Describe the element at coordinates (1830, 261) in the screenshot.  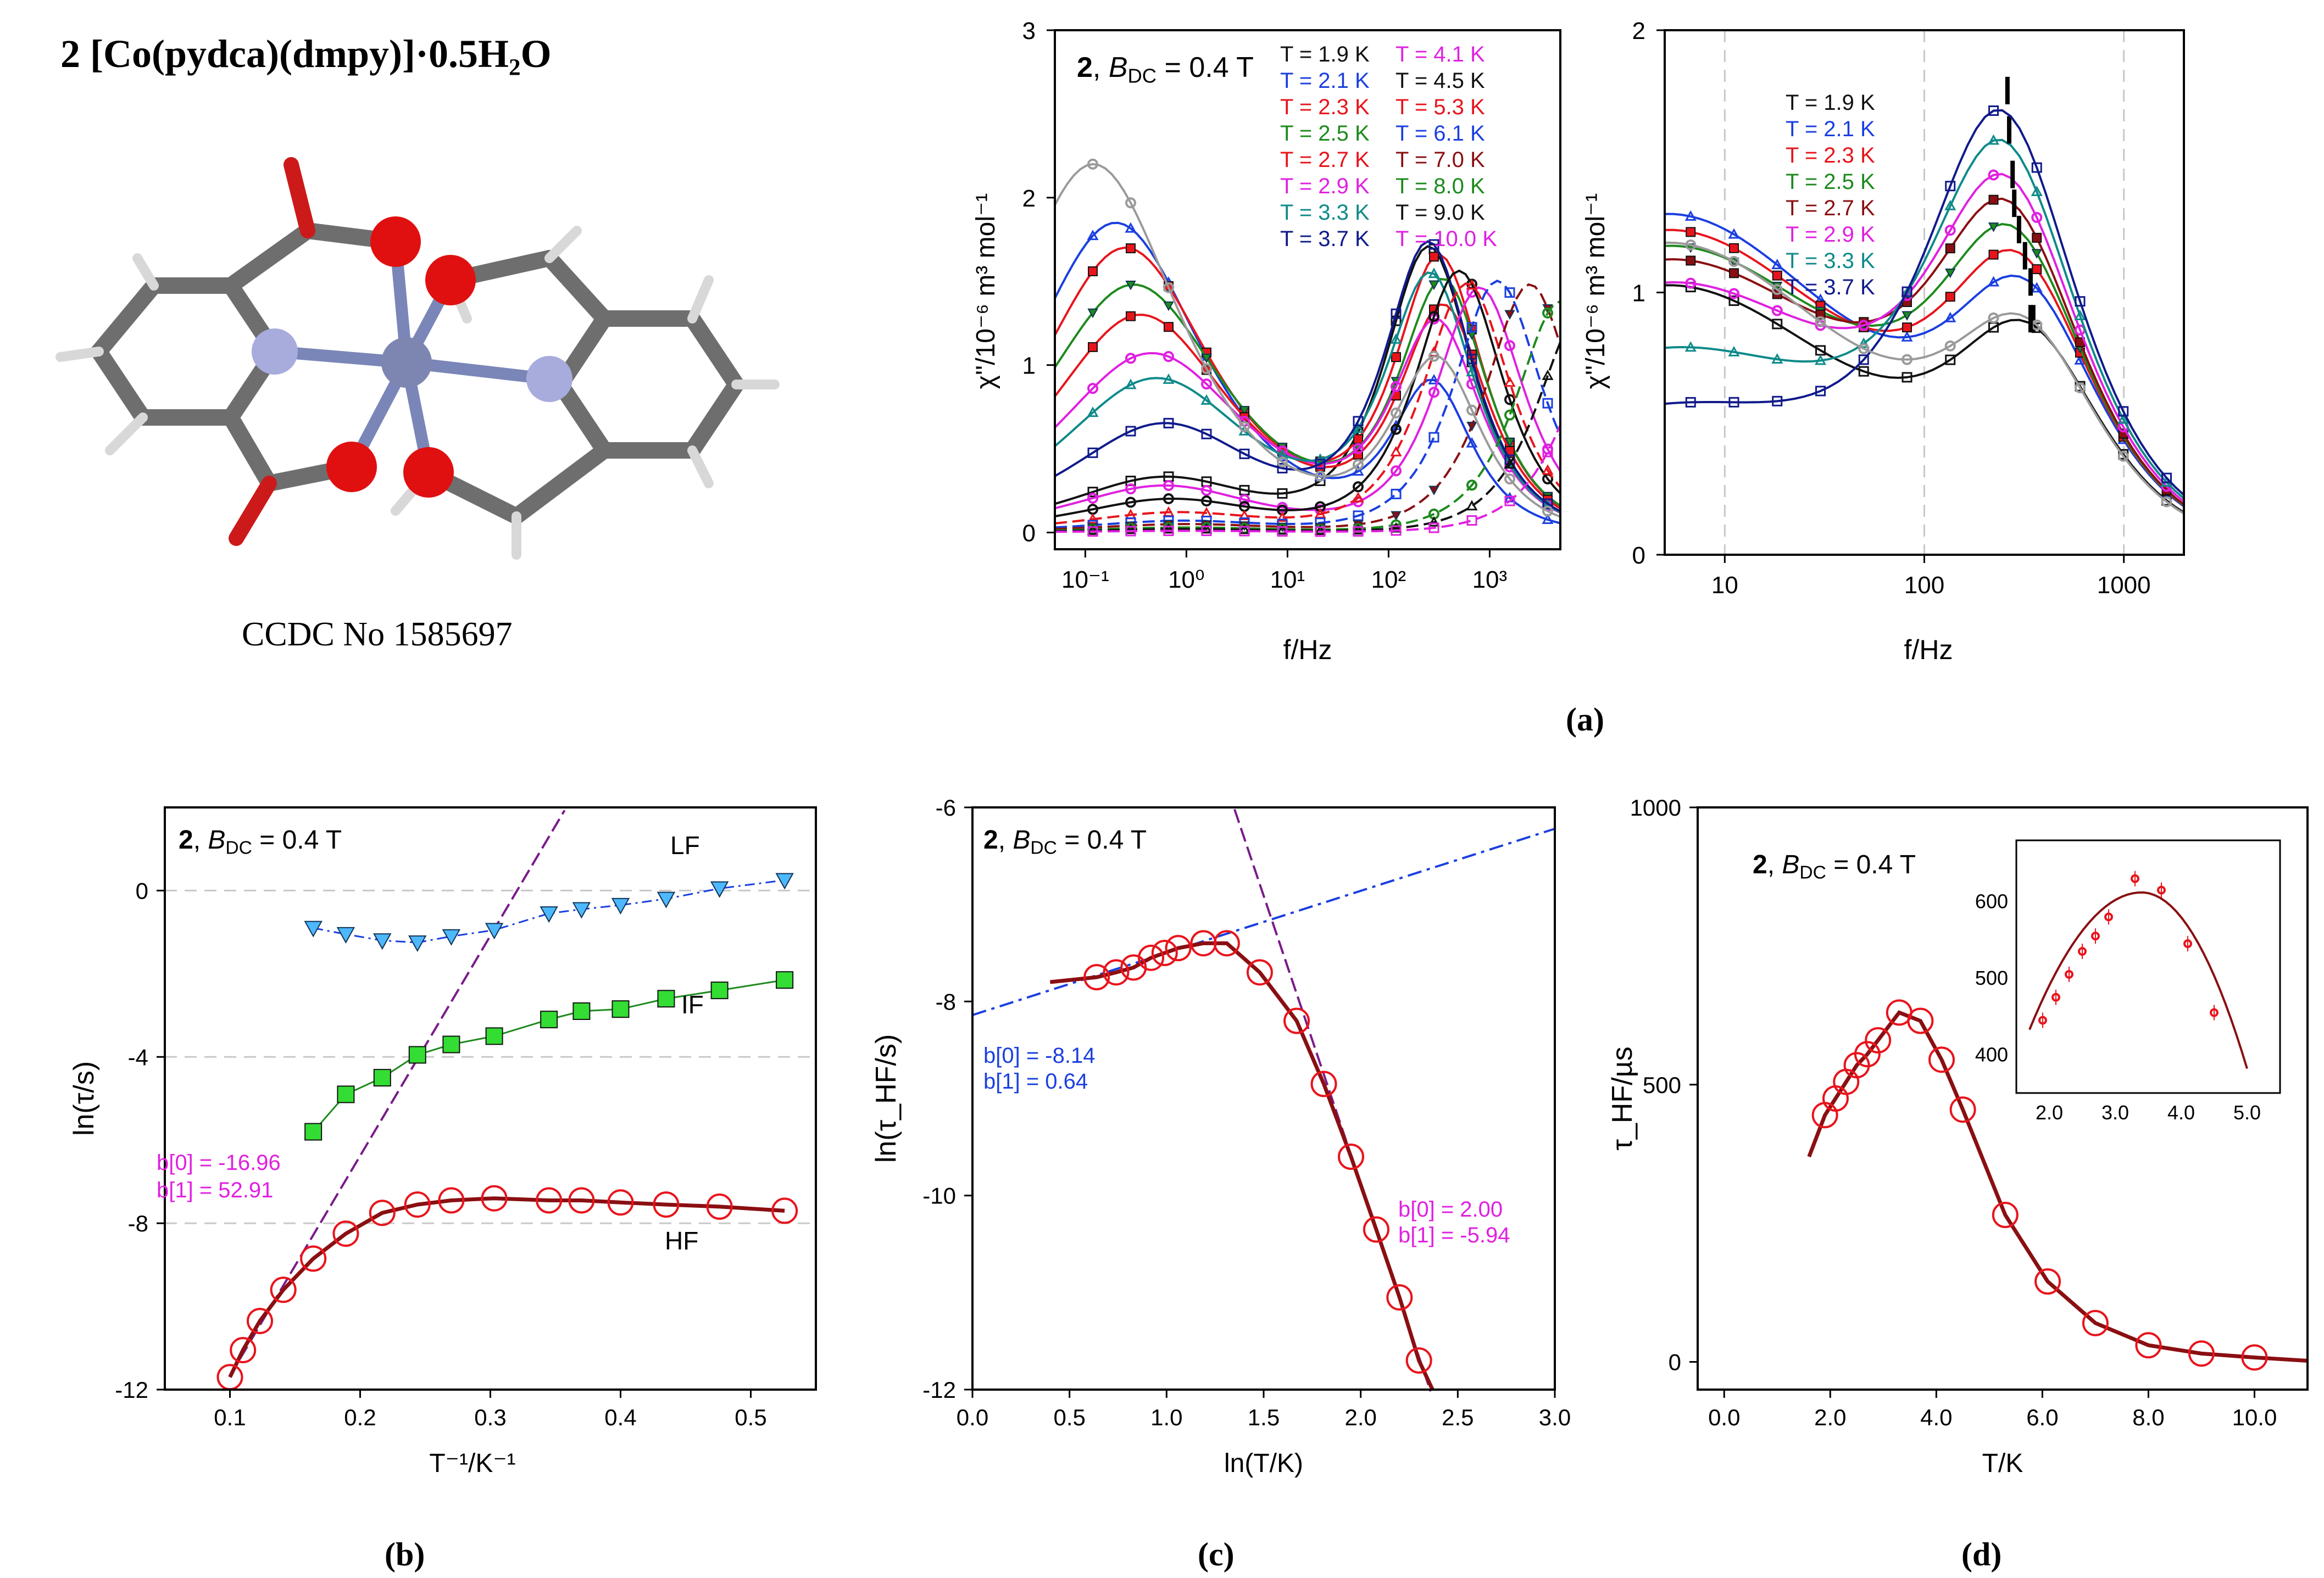
I see `legend-entry: T = 3.3 K` at that location.